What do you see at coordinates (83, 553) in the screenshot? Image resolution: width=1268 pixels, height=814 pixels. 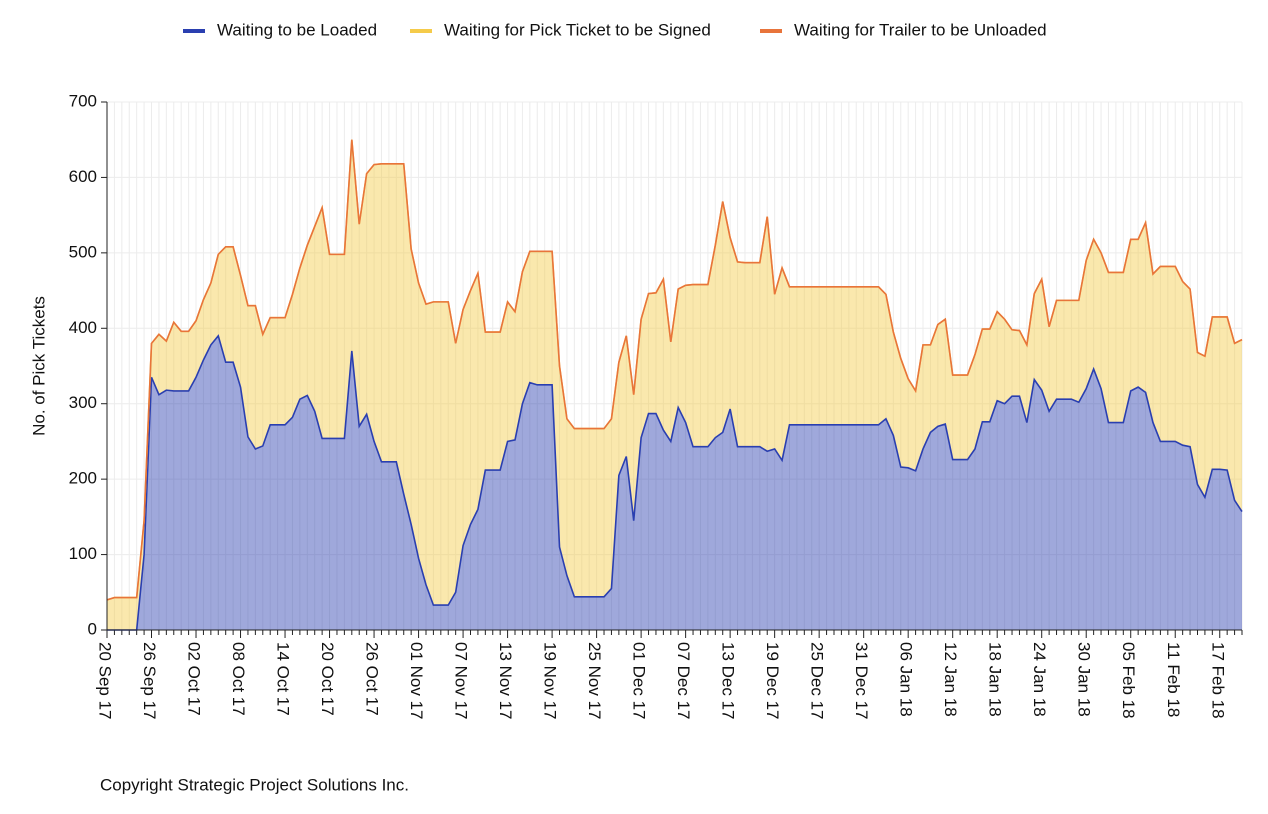 I see `y-tick-label: 100` at bounding box center [83, 553].